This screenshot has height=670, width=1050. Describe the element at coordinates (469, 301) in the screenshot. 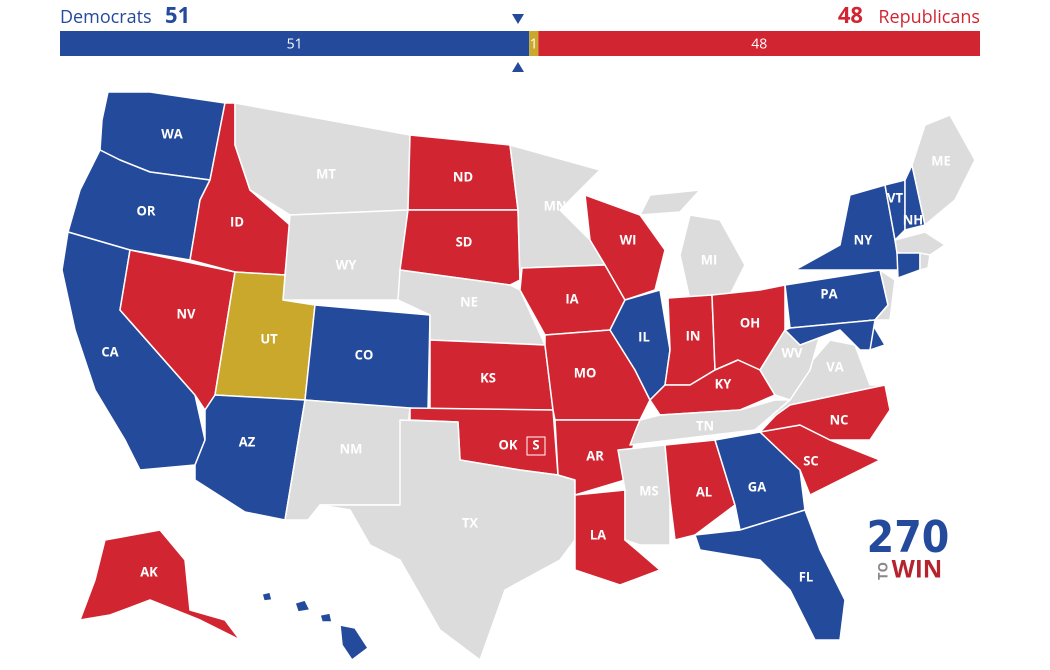

I see `state-label: NE` at that location.